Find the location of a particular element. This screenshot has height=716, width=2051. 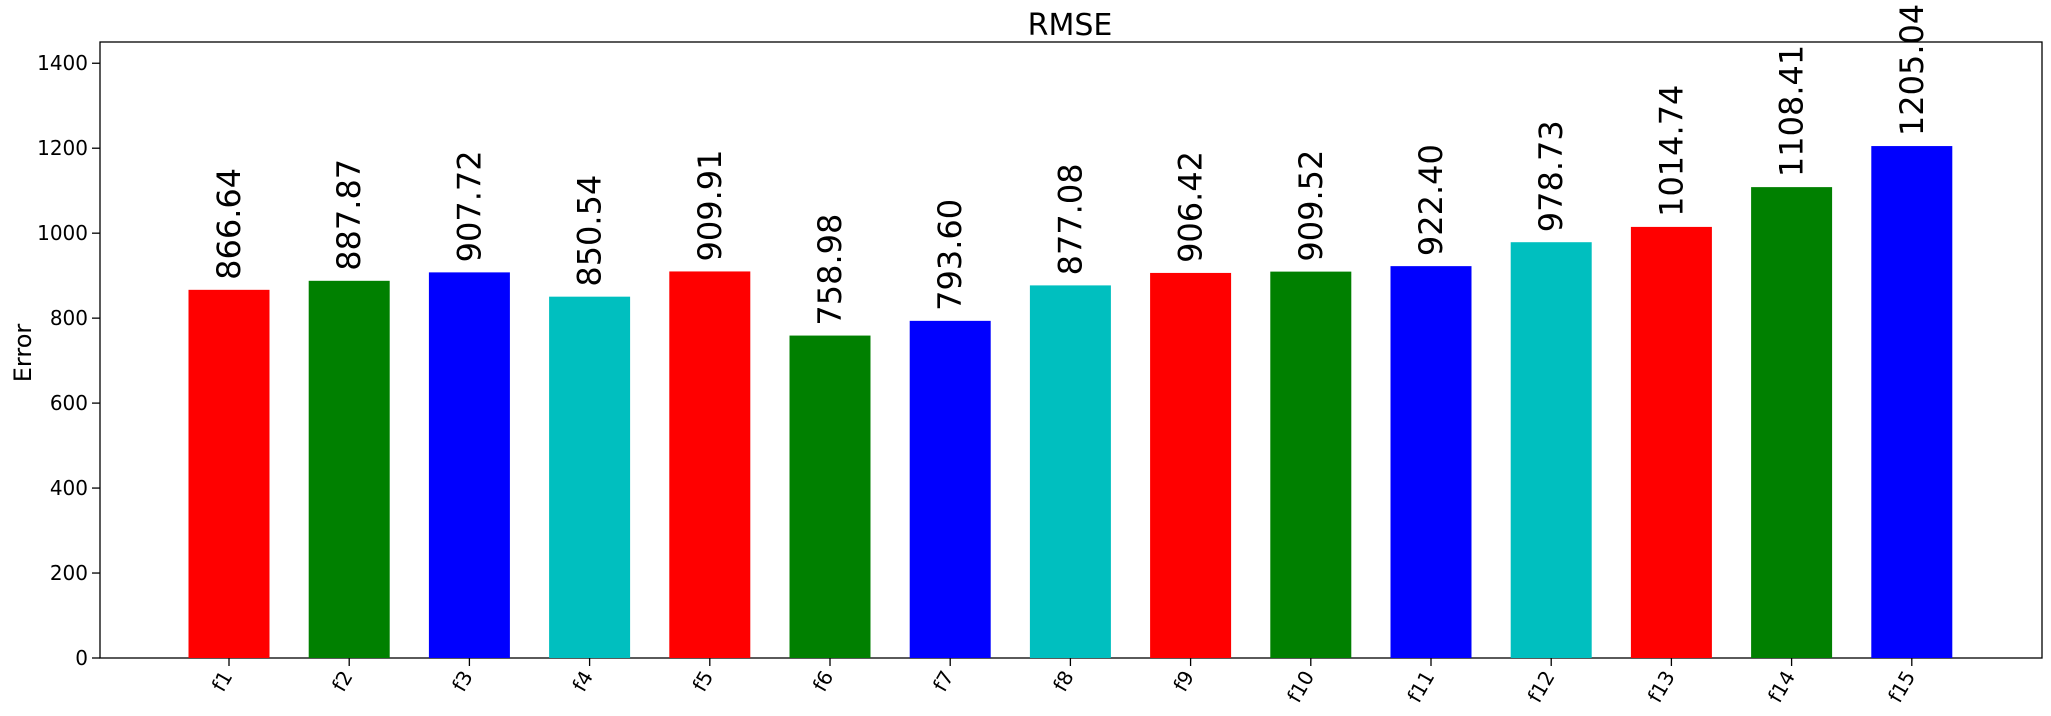

x-axis-ticks: f1 f2 f3 f4 f5 f6 f7 f8 f9 f10 f11 f12 f13 f14 f15 is located at coordinates (1063, 682).